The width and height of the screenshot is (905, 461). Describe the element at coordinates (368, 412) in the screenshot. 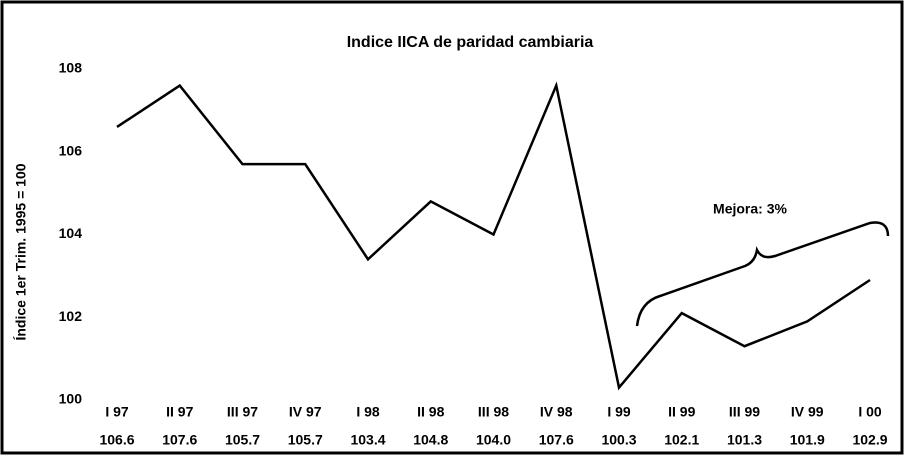

I see `x-tick-label: I 98` at that location.